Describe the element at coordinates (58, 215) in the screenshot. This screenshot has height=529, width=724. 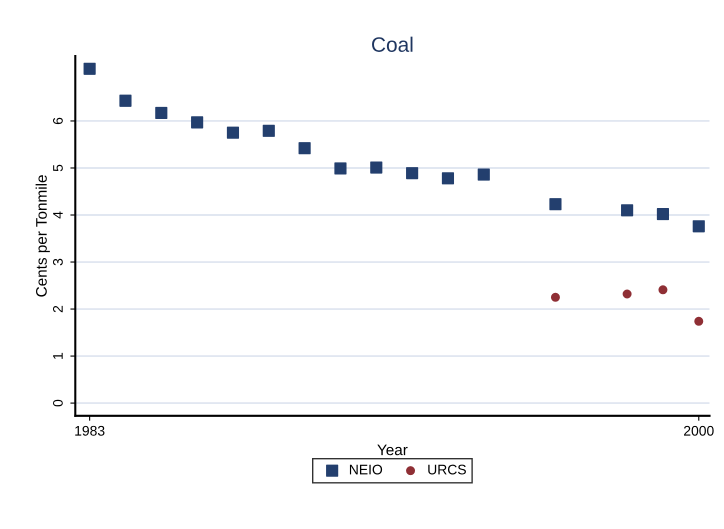
I see `y-tick-label: 4` at that location.